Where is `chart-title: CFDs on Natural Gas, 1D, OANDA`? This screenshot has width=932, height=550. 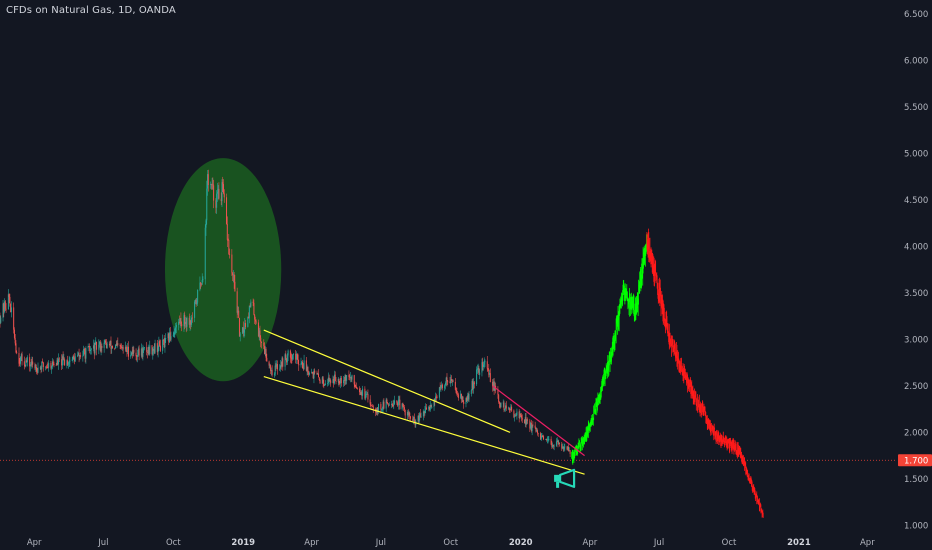
chart-title: CFDs on Natural Gas, 1D, OANDA is located at coordinates (91, 10).